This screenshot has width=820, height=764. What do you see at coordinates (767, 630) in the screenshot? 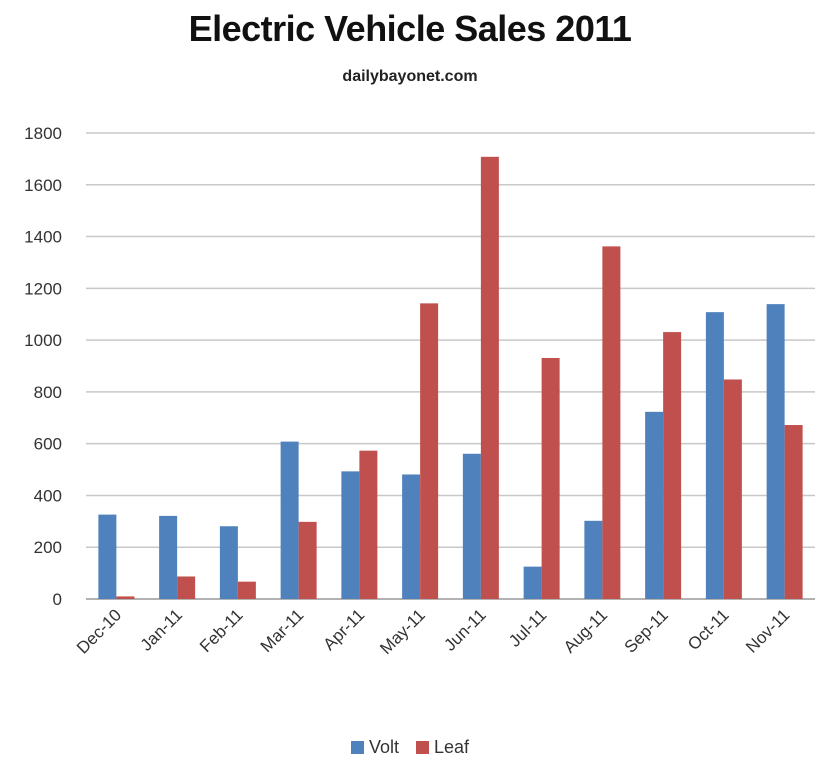
I see `x-tick-label: Nov-11` at bounding box center [767, 630].